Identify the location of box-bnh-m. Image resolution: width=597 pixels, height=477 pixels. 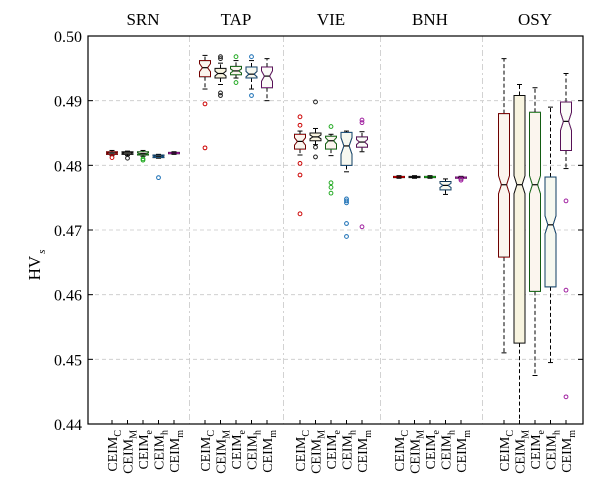
(461, 179).